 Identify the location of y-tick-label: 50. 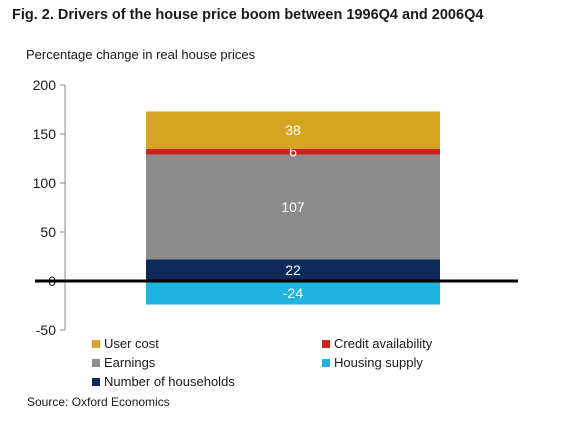
(48, 232).